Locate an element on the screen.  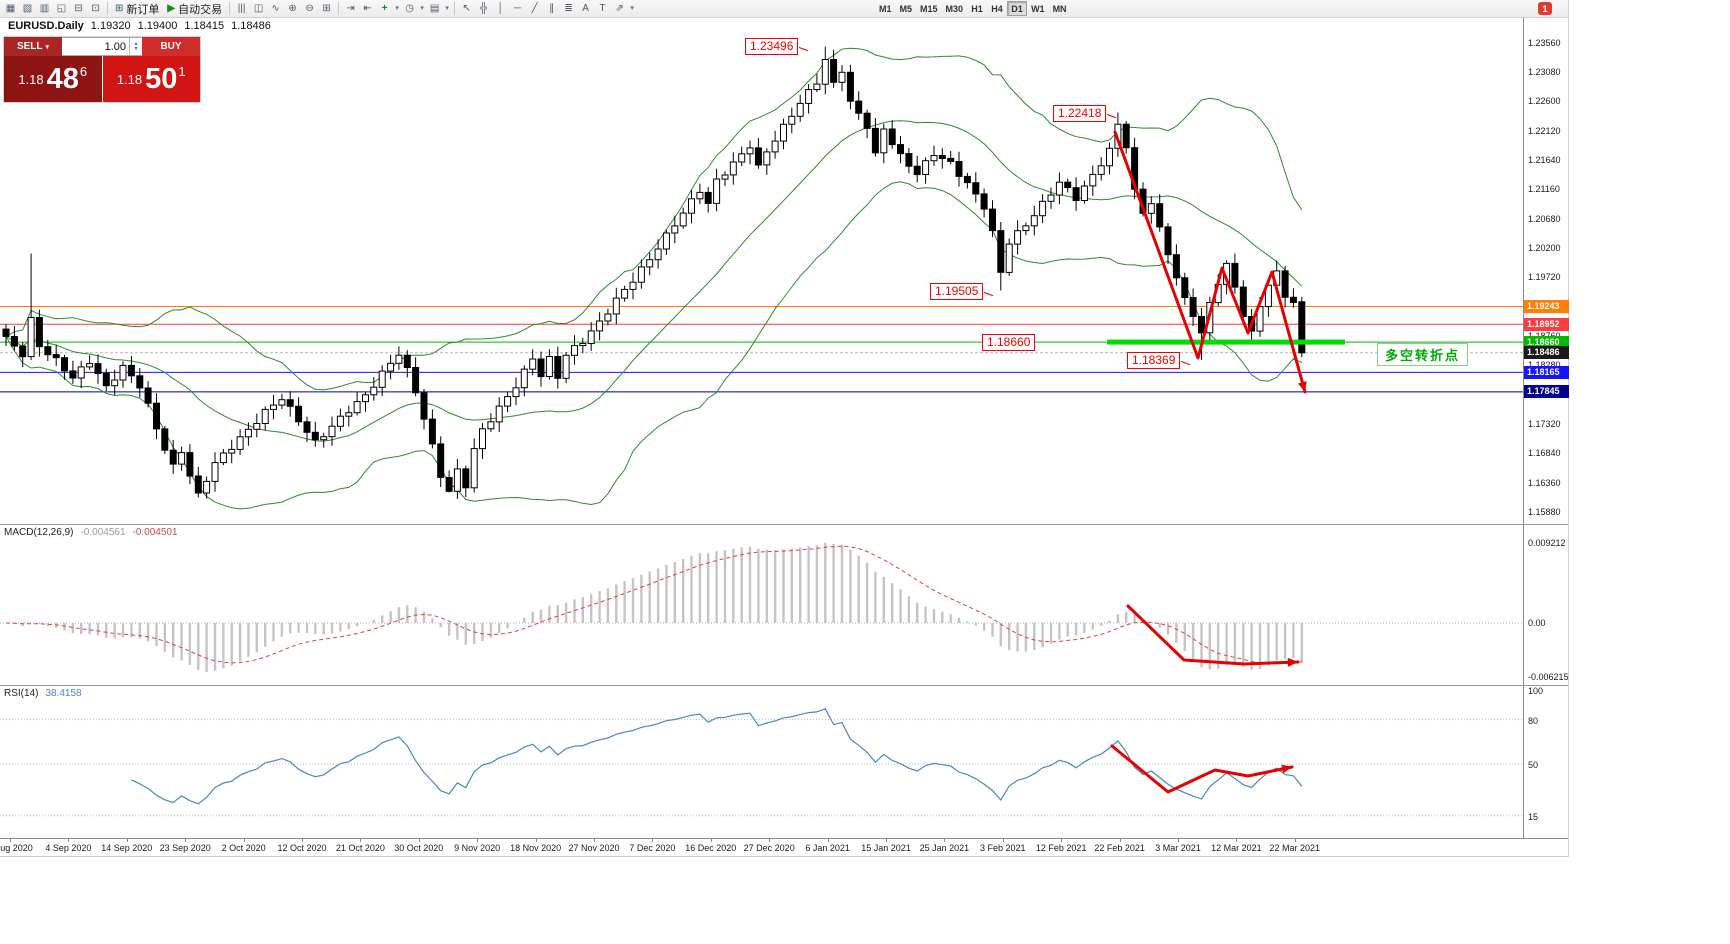
buy-price-display: 1.18 50 1 is located at coordinates (151, 79).